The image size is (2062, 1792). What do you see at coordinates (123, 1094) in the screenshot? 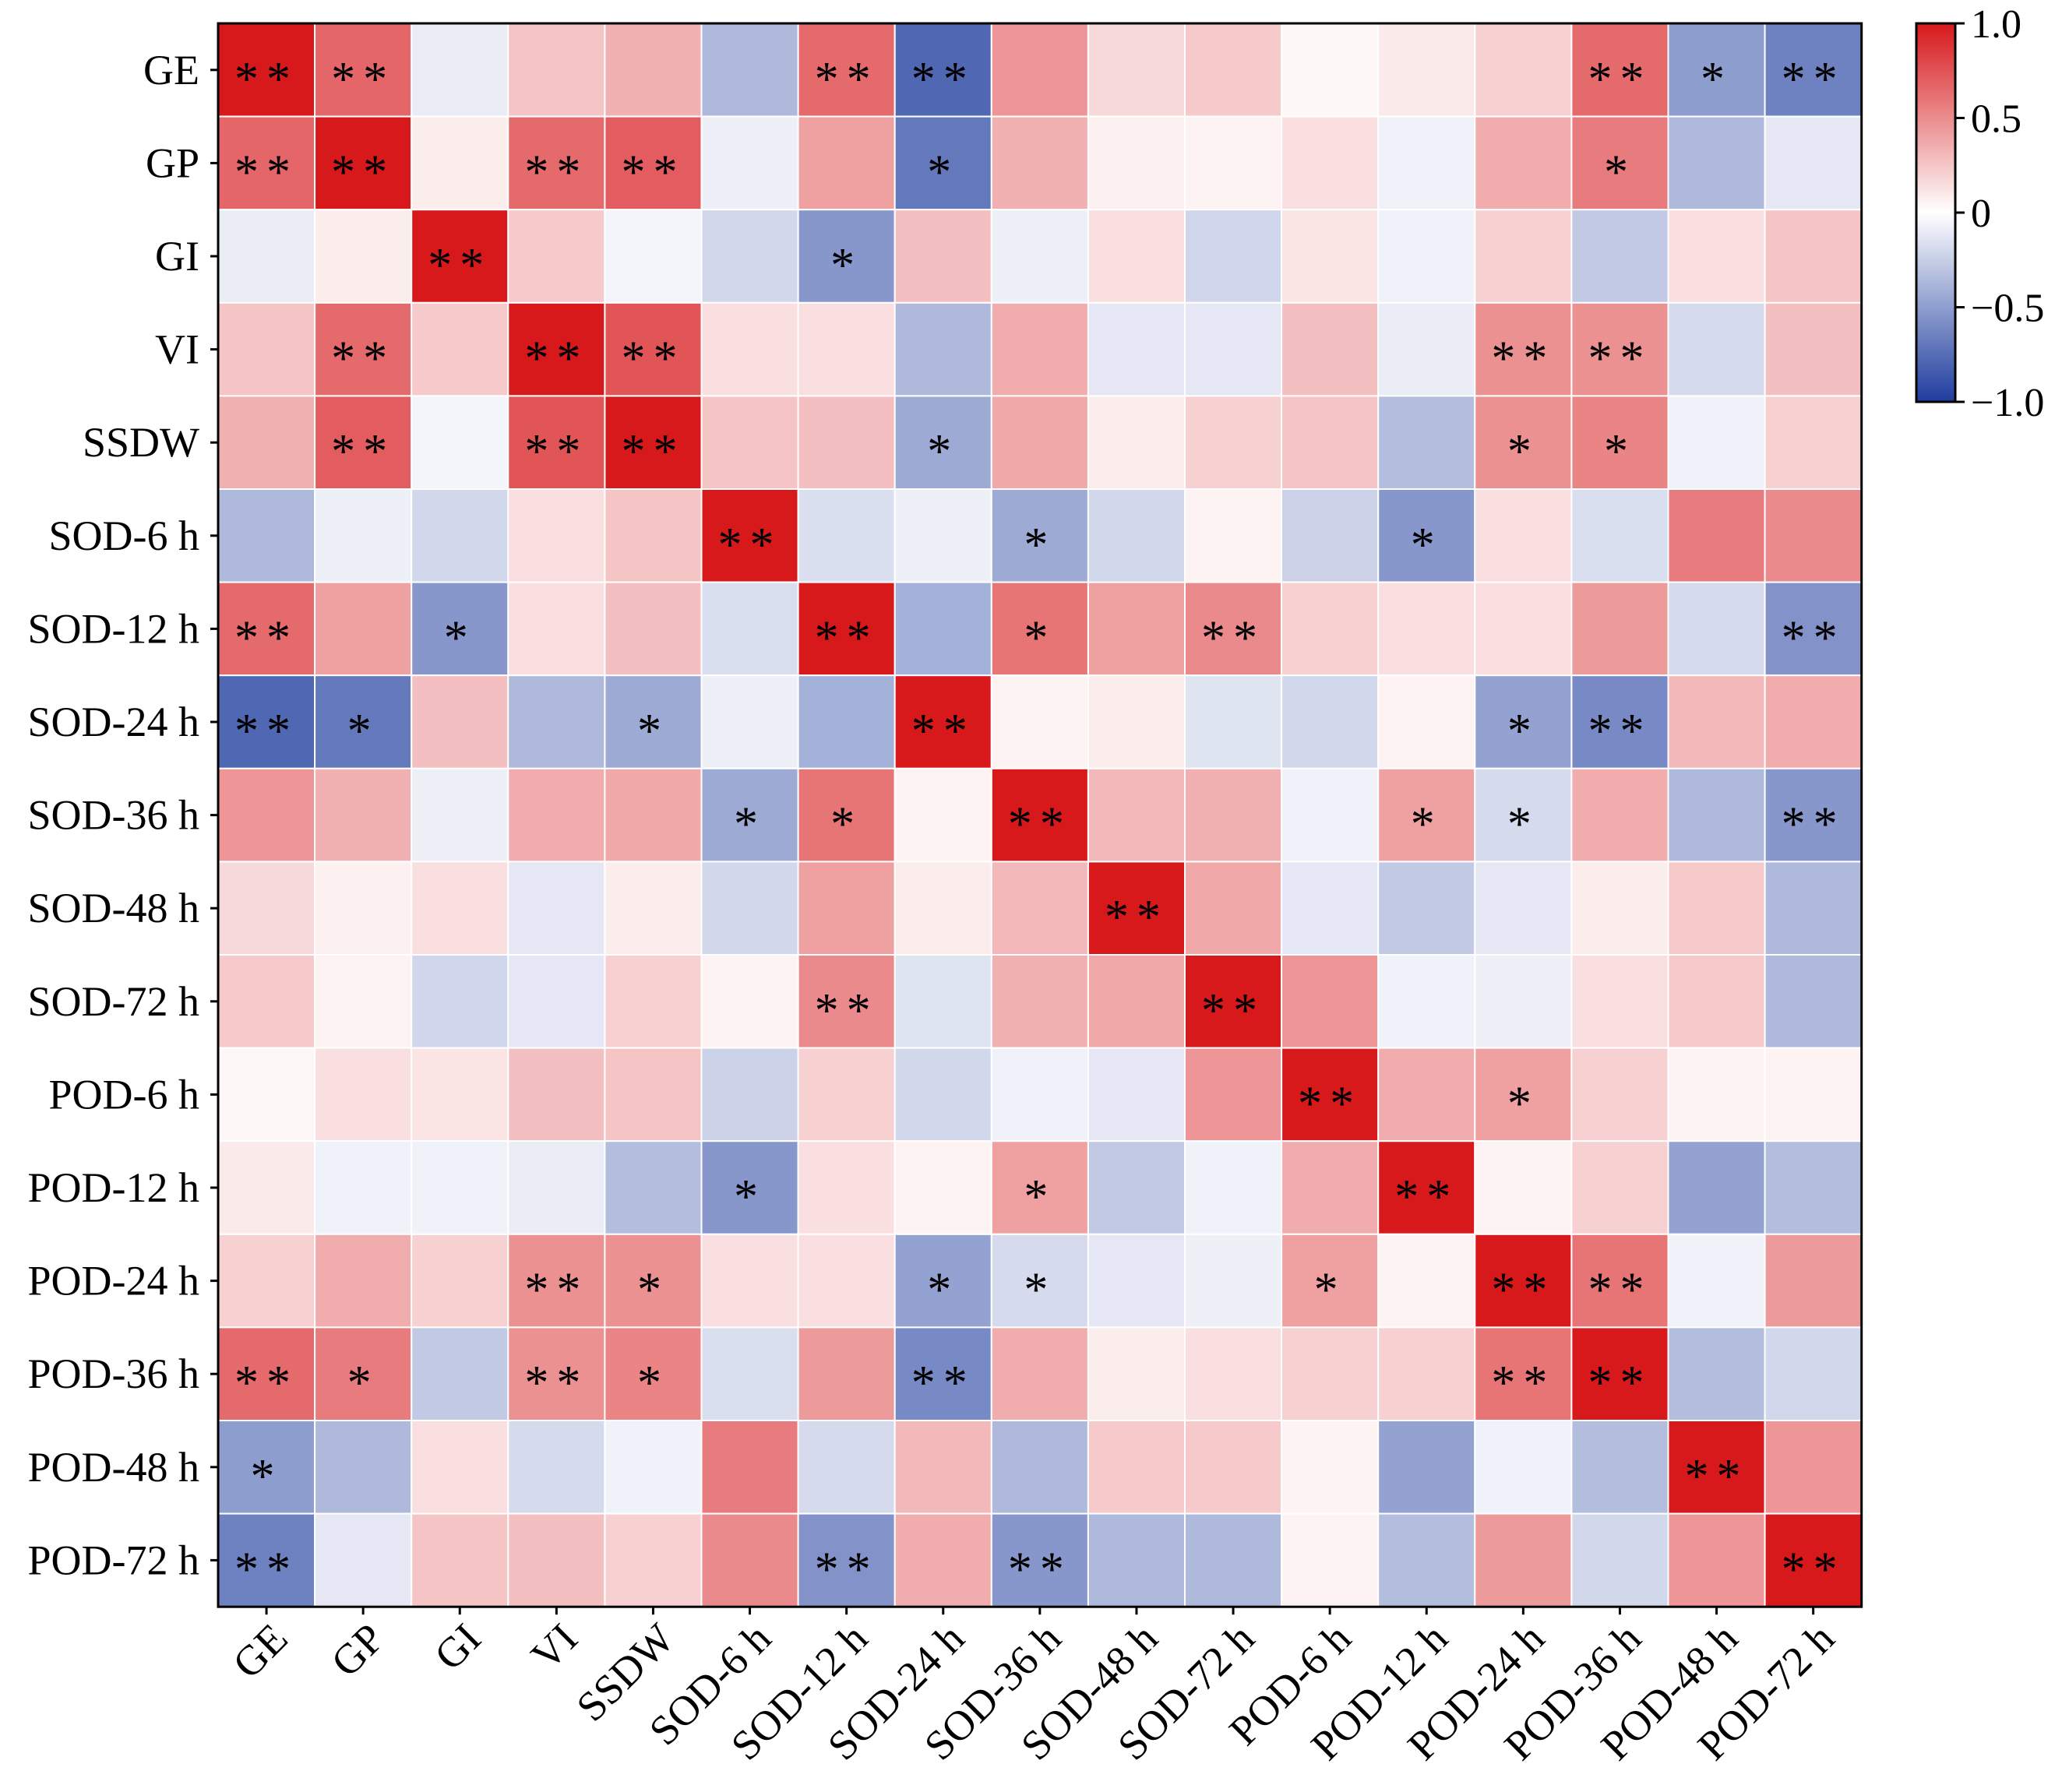
I see `row-label: POD-6 h` at bounding box center [123, 1094].